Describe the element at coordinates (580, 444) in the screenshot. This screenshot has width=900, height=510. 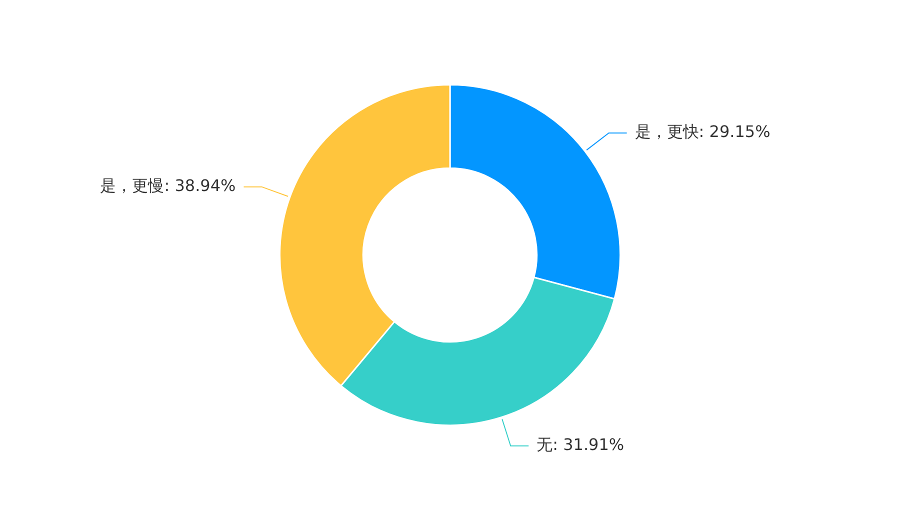
I see `slice-label: 无: 31.91%` at that location.